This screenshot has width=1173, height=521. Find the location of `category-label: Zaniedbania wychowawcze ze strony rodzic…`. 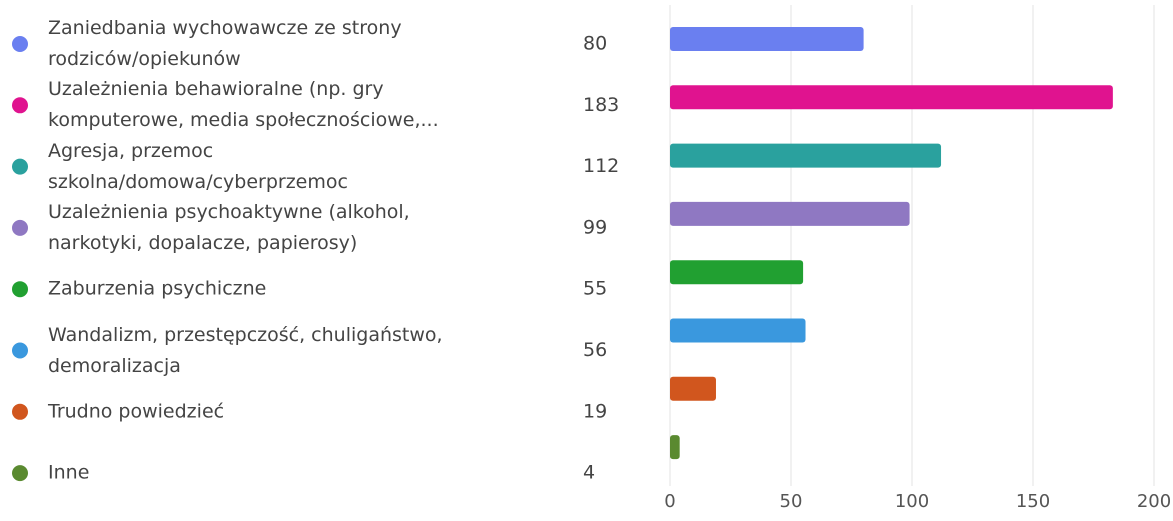

category-label: Zaniedbania wychowawcze ze strony rodzic… is located at coordinates (225, 43).